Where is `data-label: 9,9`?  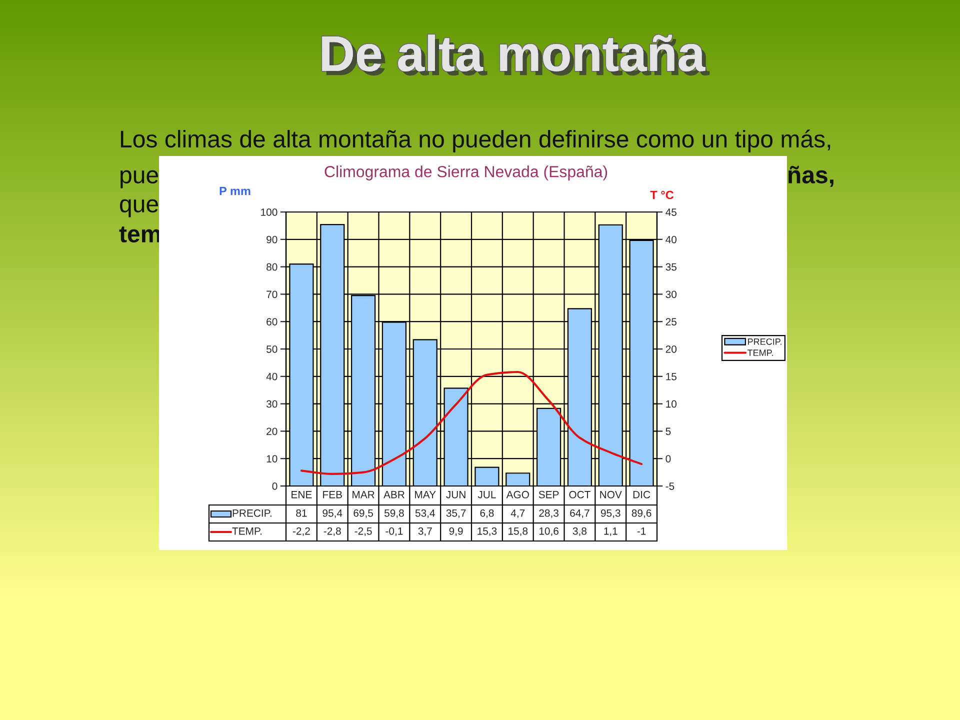 data-label: 9,9 is located at coordinates (456, 531).